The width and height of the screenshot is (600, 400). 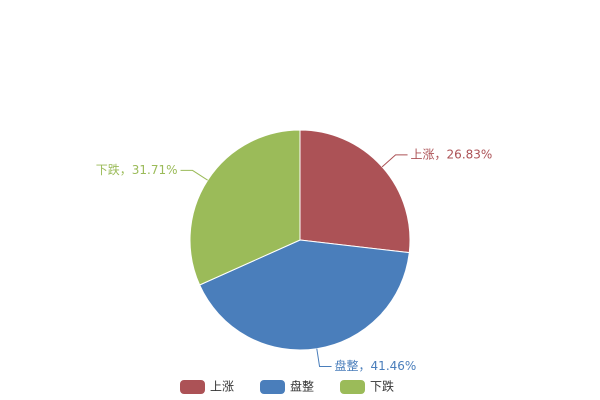 I want to click on legend-label: 上涨, so click(x=222, y=386).